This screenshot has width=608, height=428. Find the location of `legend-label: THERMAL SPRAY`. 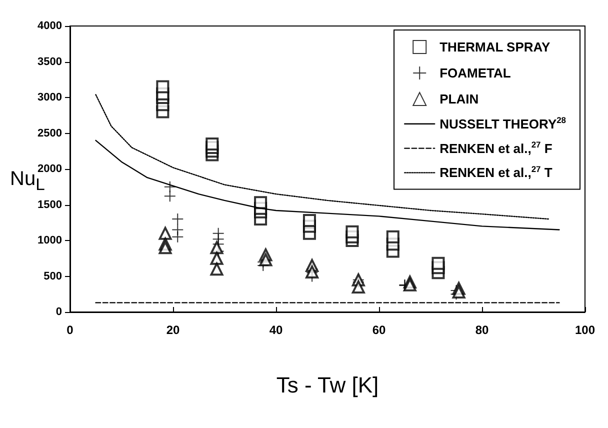

legend-label: THERMAL SPRAY is located at coordinates (495, 47).